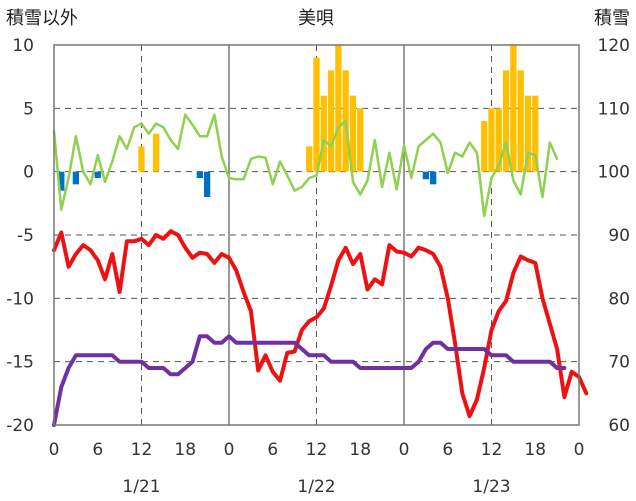 The image size is (636, 501). I want to click on right-y-tick-label: 90, so click(619, 236).